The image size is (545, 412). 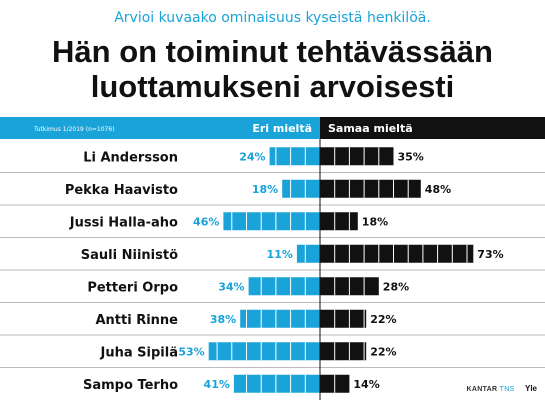 I want to click on survey-note: Tutkimus 1/2019 (n=1076), so click(x=74, y=129).